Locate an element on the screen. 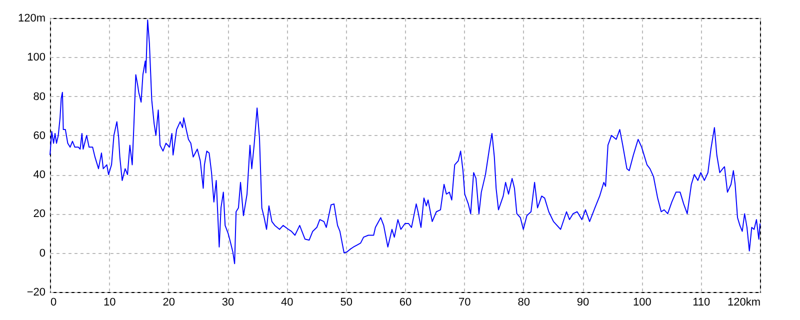 The height and width of the screenshot is (320, 800). y-tick-label: 40 is located at coordinates (39, 175).